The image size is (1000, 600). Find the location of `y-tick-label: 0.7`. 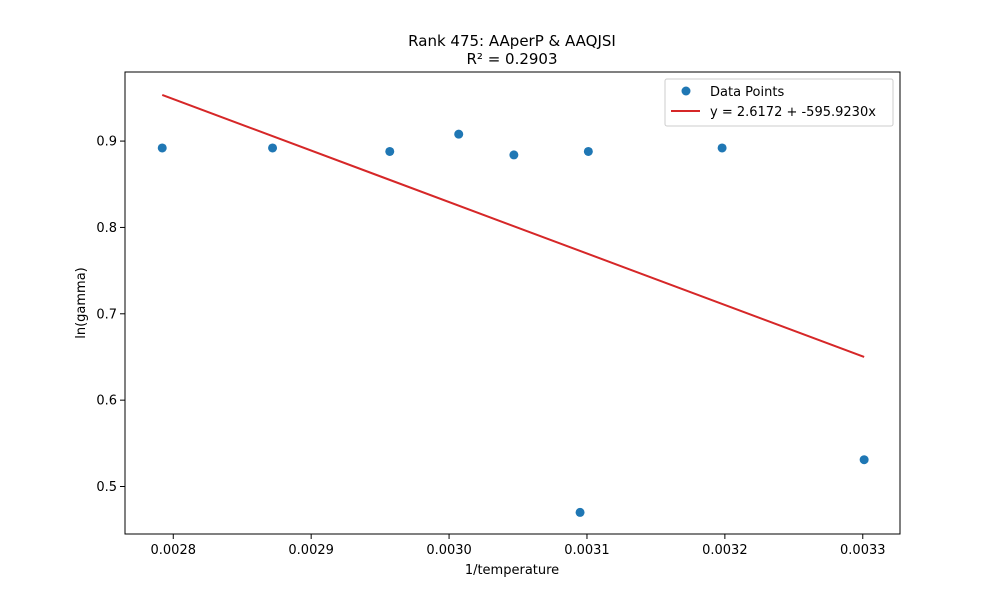

y-tick-label: 0.7 is located at coordinates (106, 314).